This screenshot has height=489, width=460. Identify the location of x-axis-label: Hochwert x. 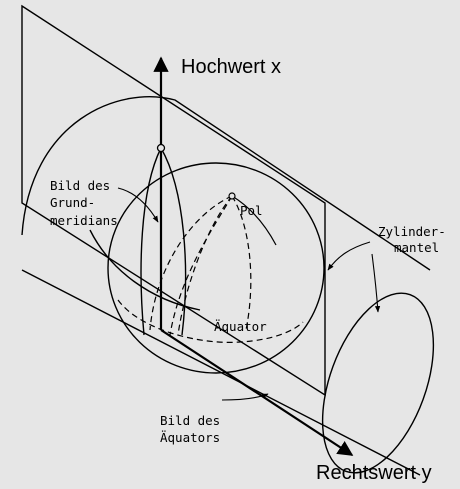
(231, 67).